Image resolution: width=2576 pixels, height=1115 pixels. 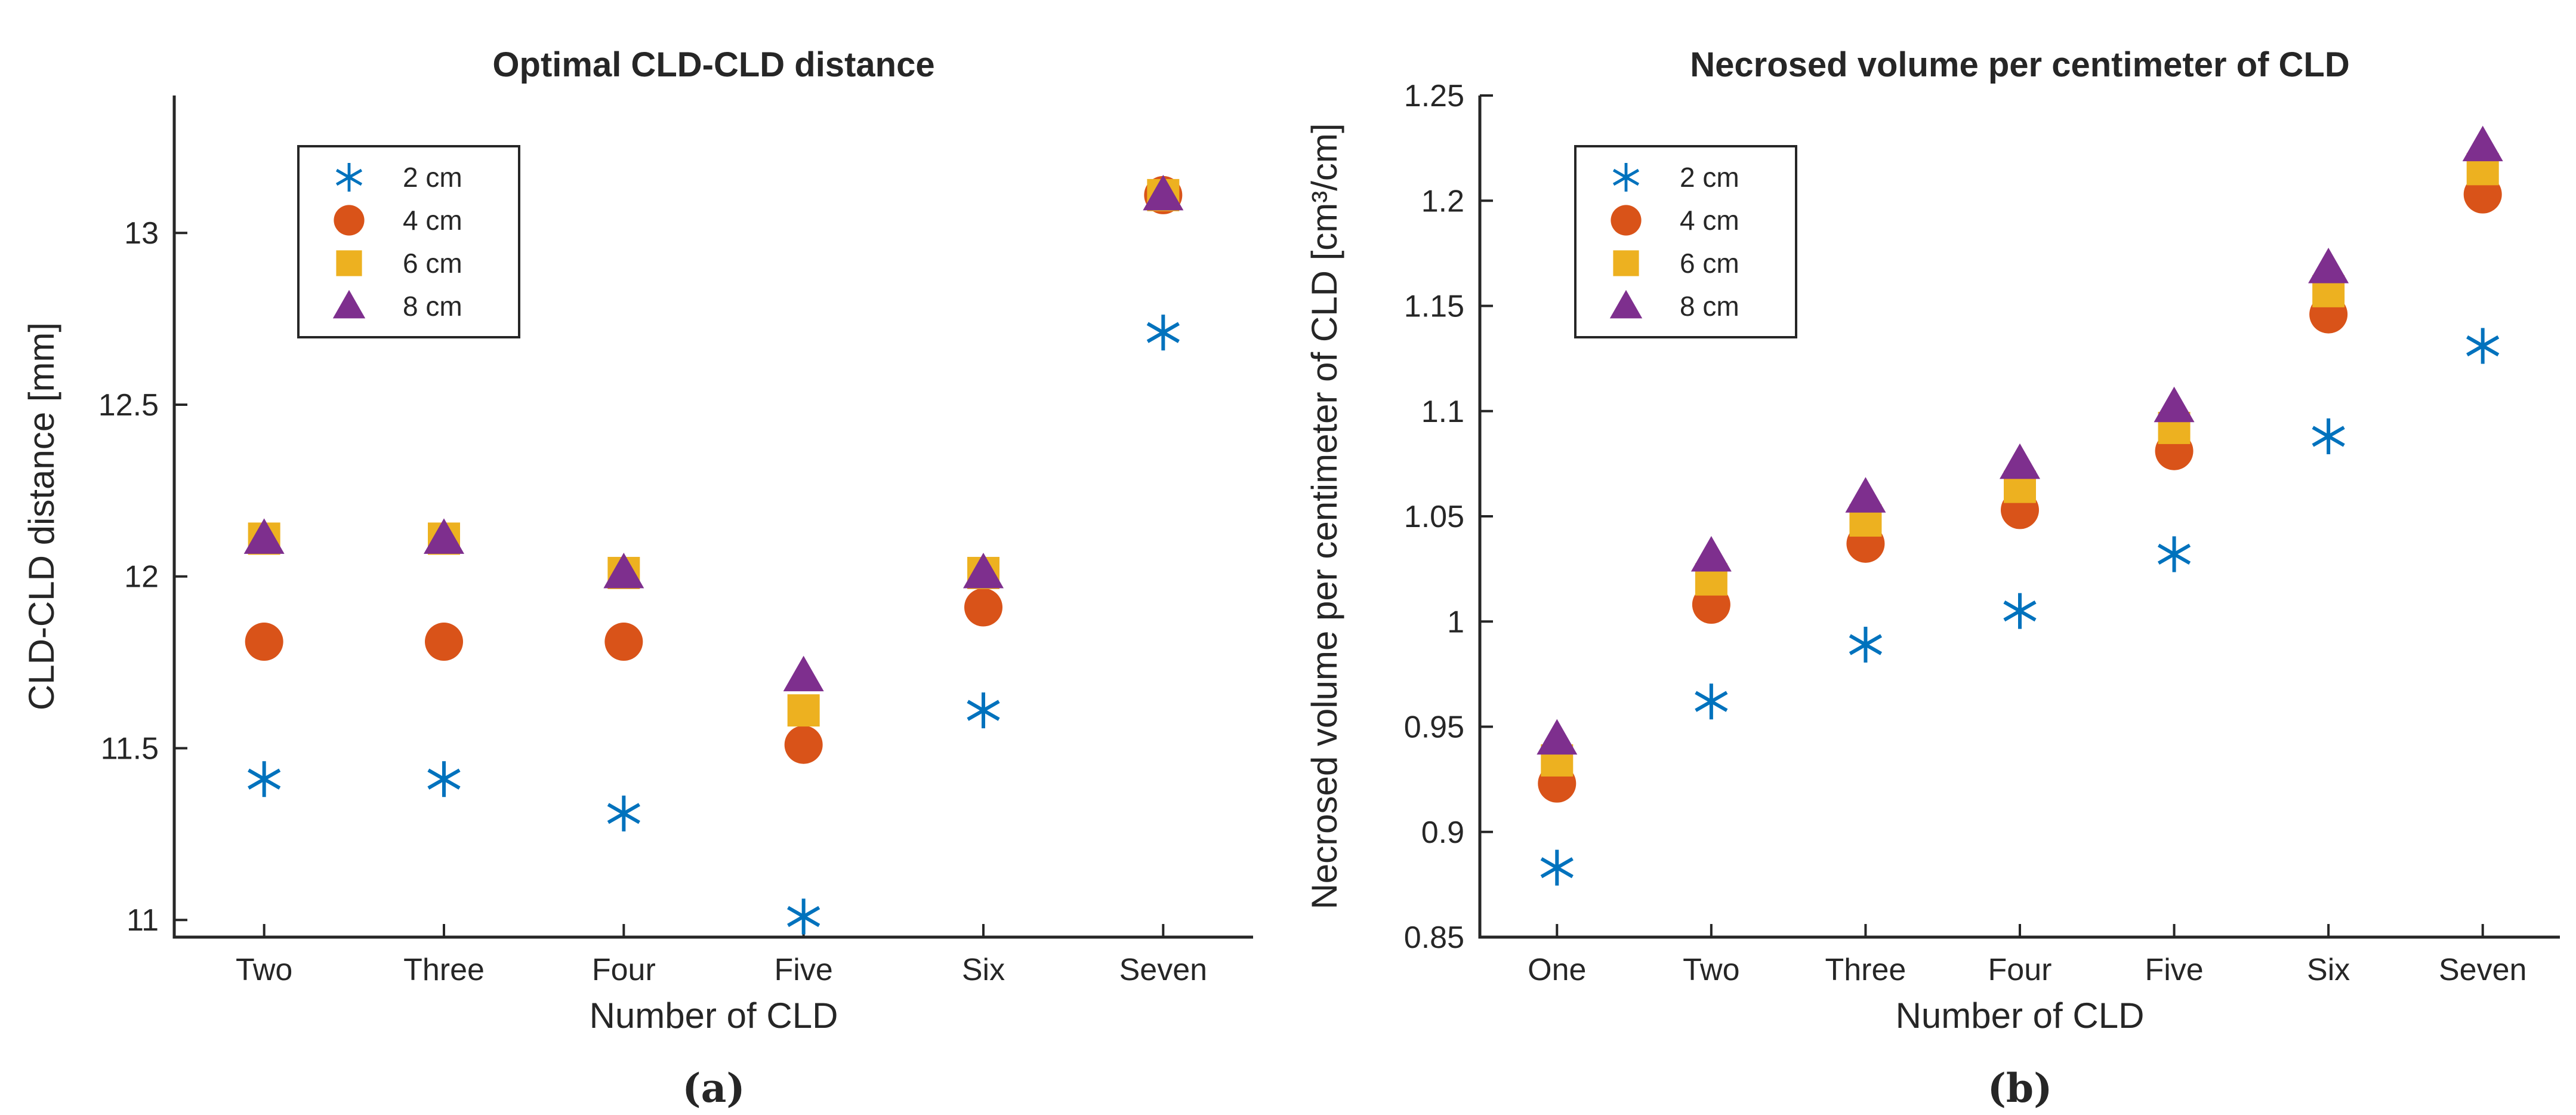 What do you see at coordinates (2021, 1088) in the screenshot?
I see `figure-caption: (b)` at bounding box center [2021, 1088].